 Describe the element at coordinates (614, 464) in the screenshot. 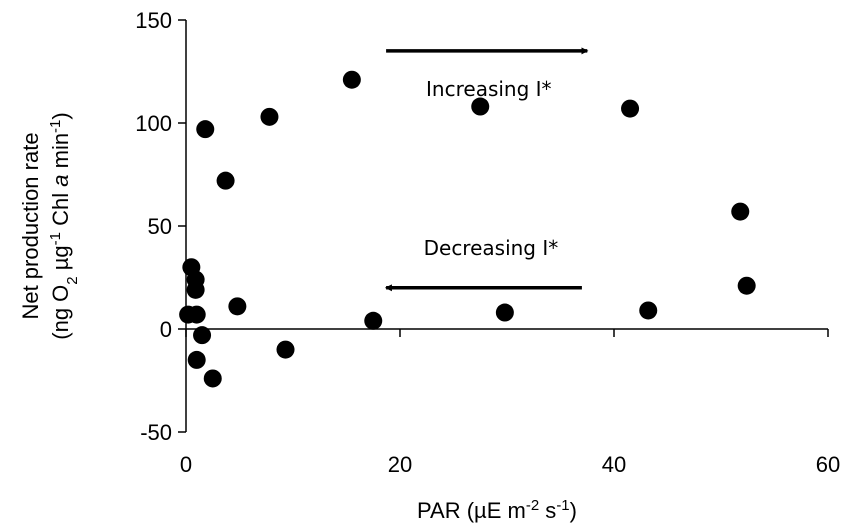

I see `x-tick-label: 40` at that location.